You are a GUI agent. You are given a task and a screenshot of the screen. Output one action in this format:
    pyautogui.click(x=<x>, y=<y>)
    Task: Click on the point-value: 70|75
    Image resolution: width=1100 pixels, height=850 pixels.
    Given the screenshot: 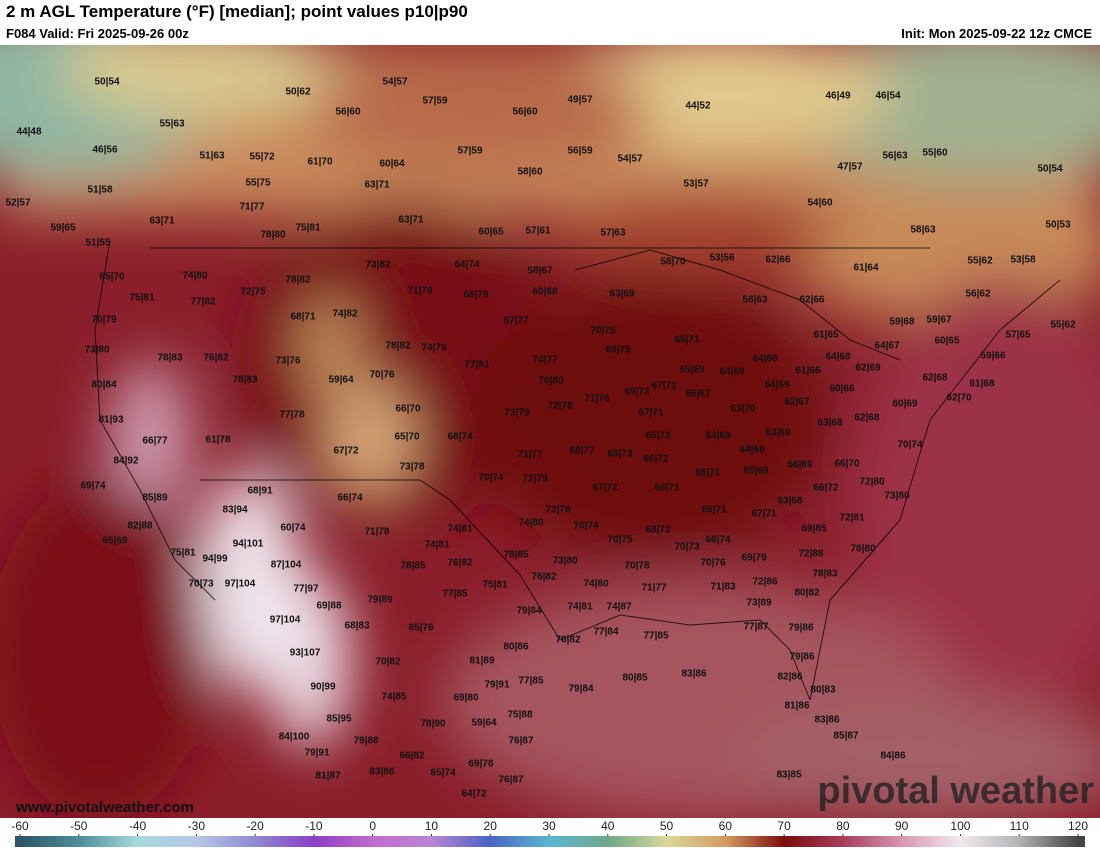 What is the action you would take?
    pyautogui.click(x=602, y=331)
    